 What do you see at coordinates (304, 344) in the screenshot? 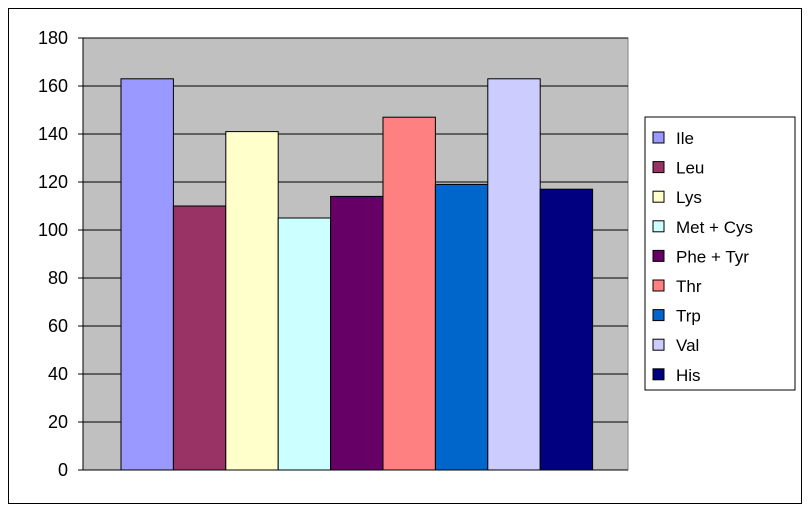
I see `bar-met-cys` at bounding box center [304, 344].